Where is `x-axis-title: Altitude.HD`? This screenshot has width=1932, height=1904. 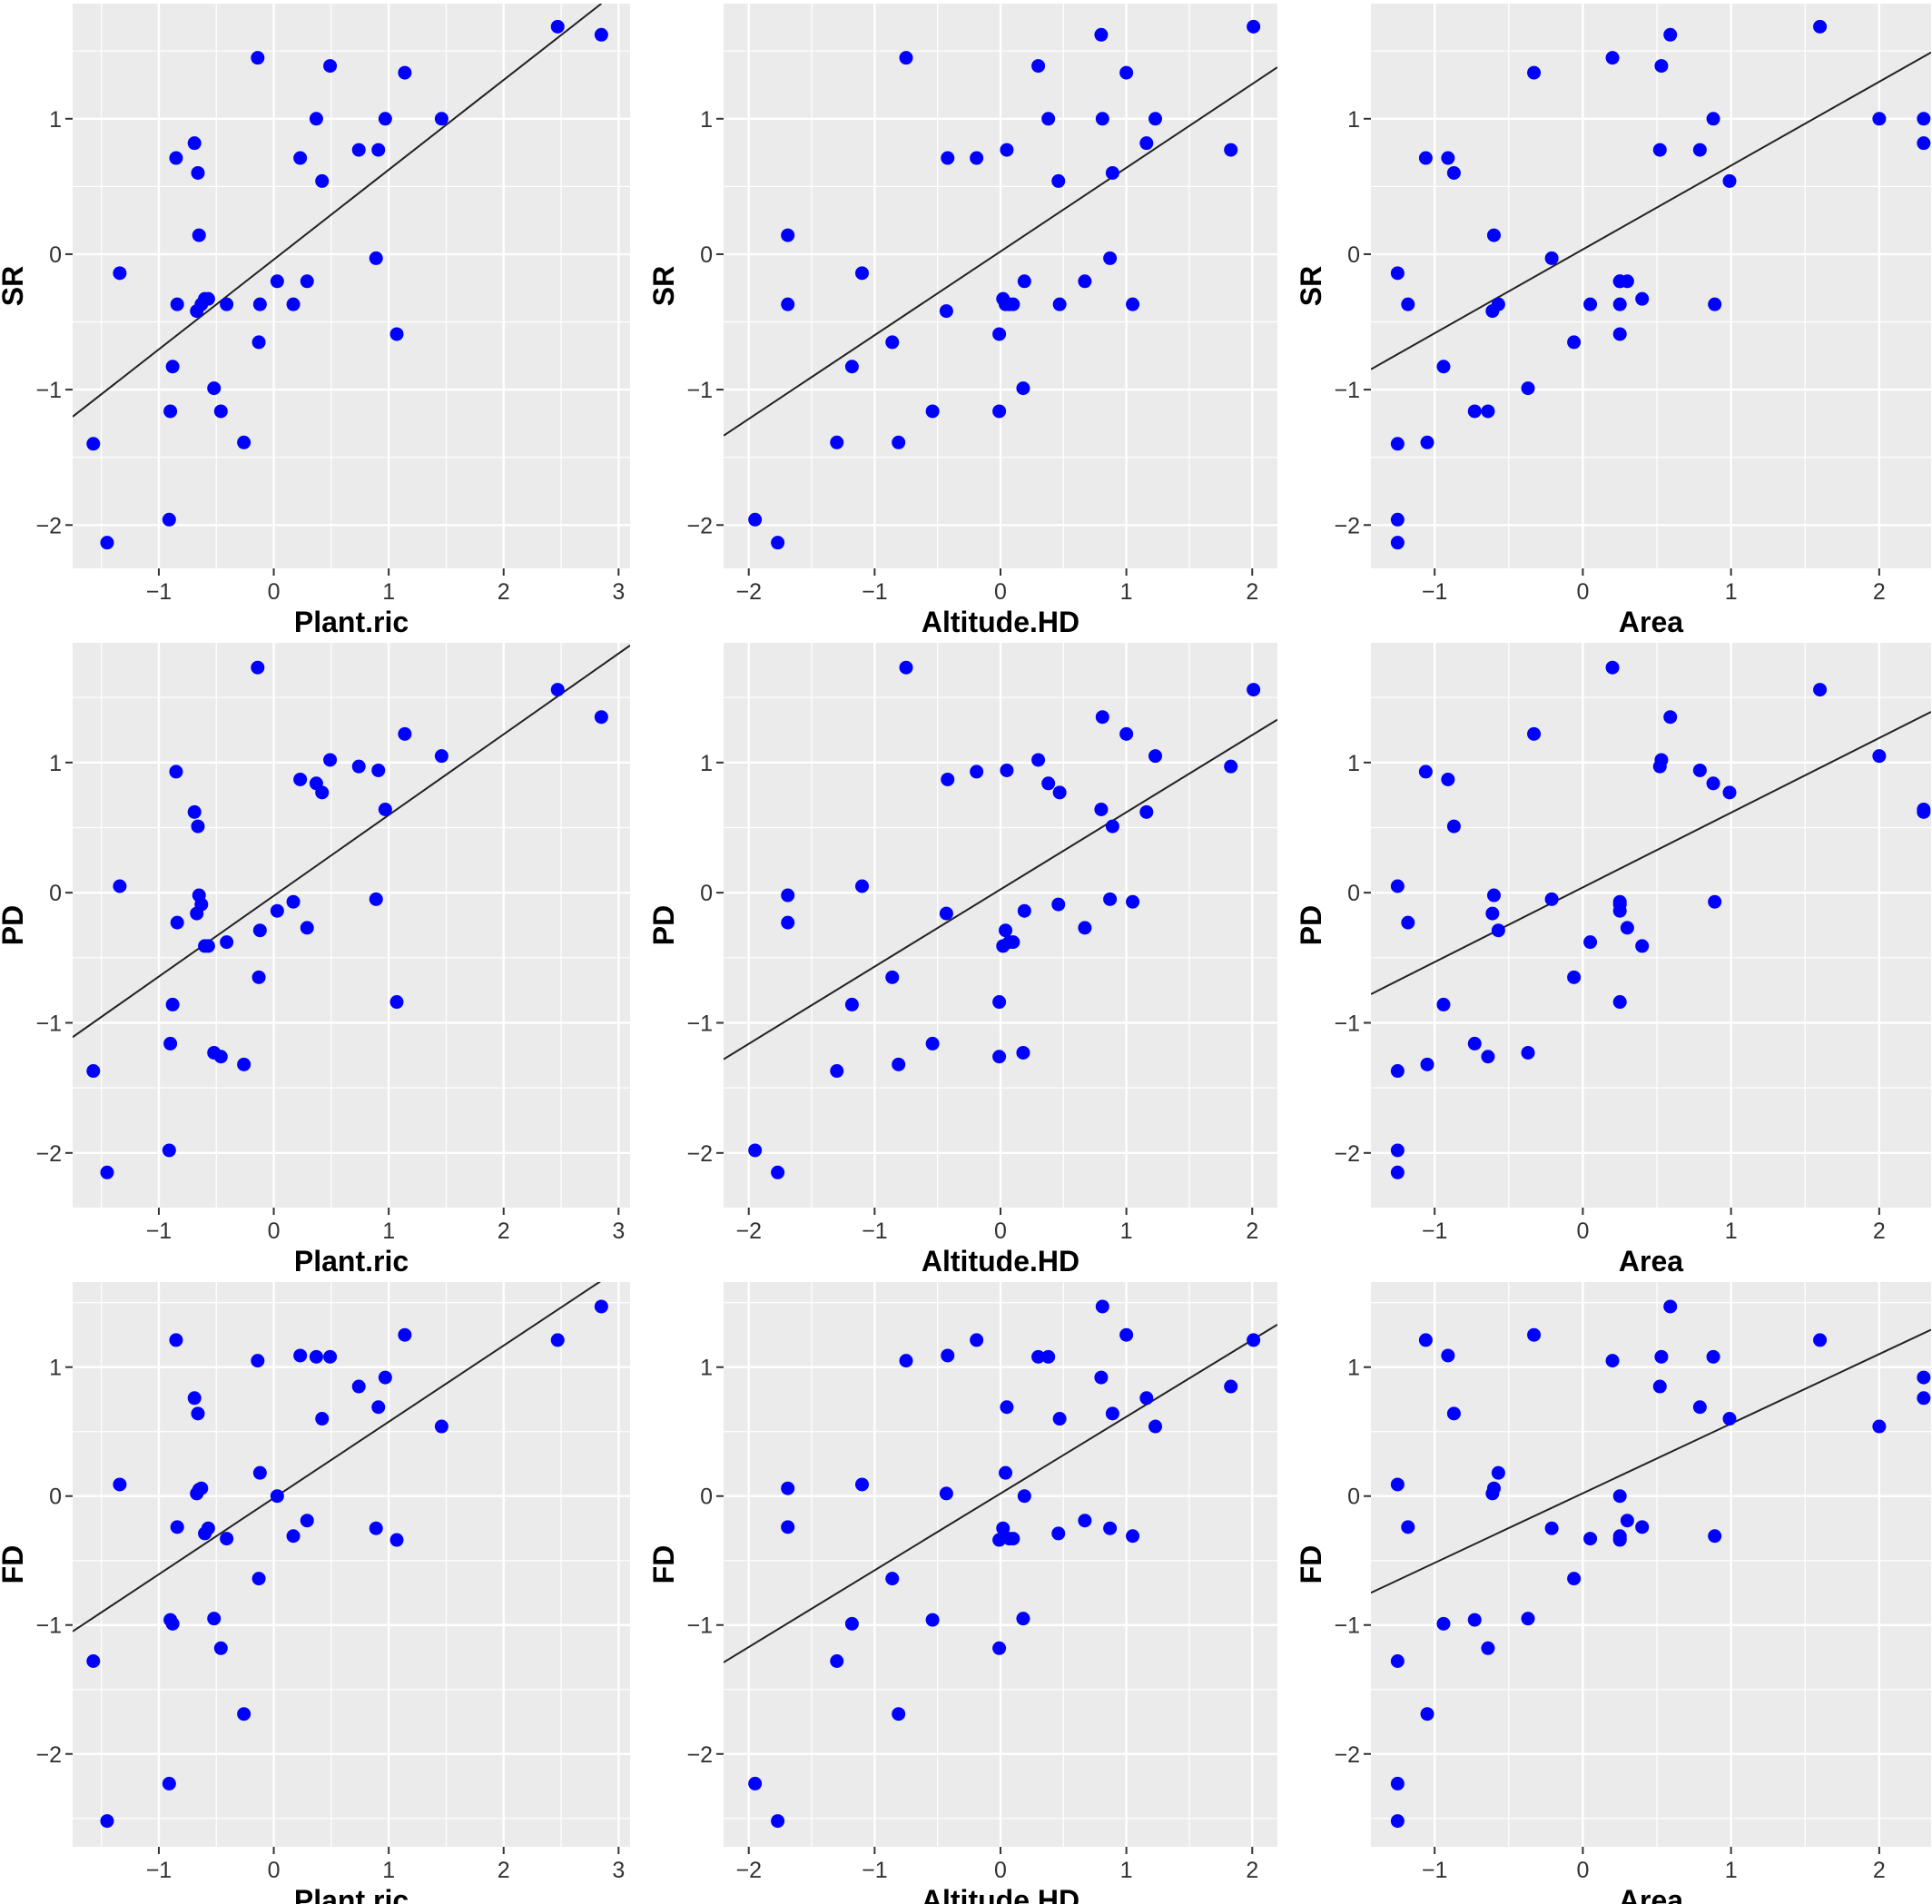
x-axis-title: Altitude.HD is located at coordinates (1000, 1894).